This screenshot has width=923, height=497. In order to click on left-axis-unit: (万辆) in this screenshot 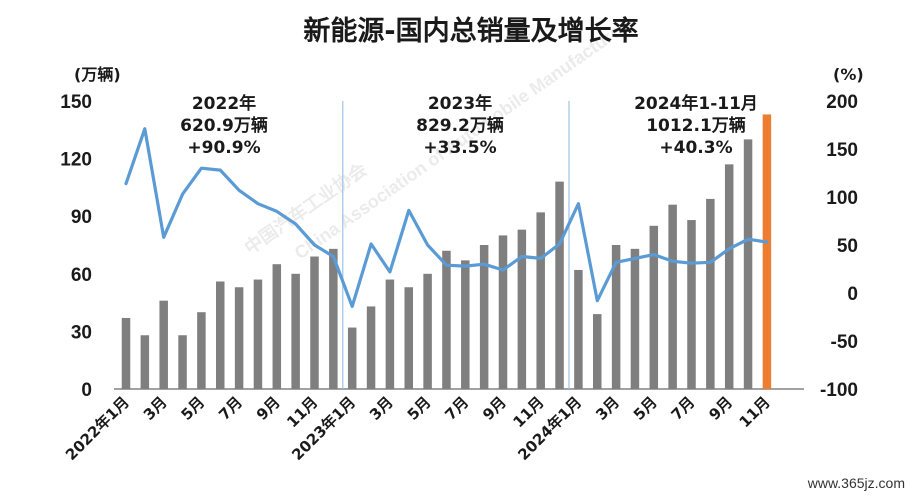, I will do `click(97, 74)`.